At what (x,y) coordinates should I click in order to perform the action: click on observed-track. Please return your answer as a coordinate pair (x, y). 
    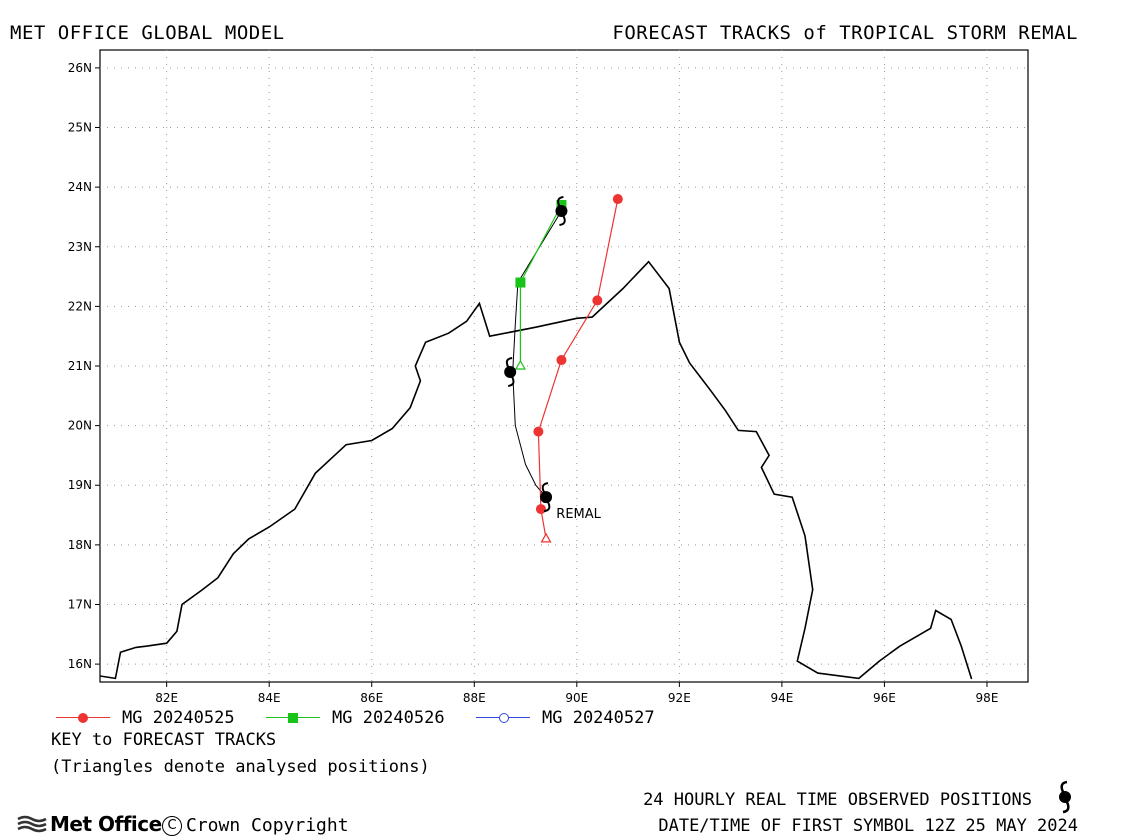
    Looking at the image, I should click on (537, 354).